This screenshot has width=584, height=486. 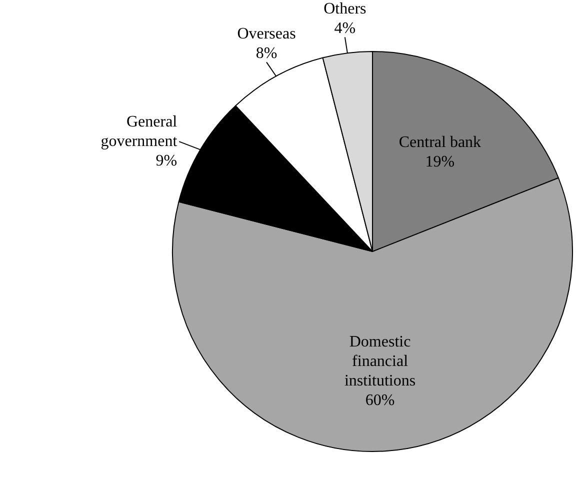 What do you see at coordinates (440, 162) in the screenshot?
I see `data-label: 19%` at bounding box center [440, 162].